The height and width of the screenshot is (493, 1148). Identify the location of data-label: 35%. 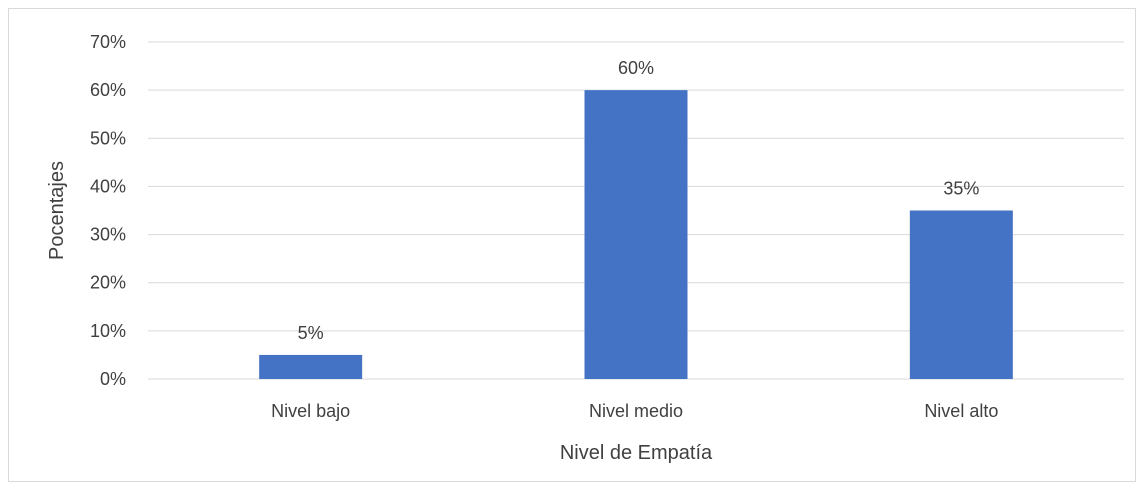
(961, 189).